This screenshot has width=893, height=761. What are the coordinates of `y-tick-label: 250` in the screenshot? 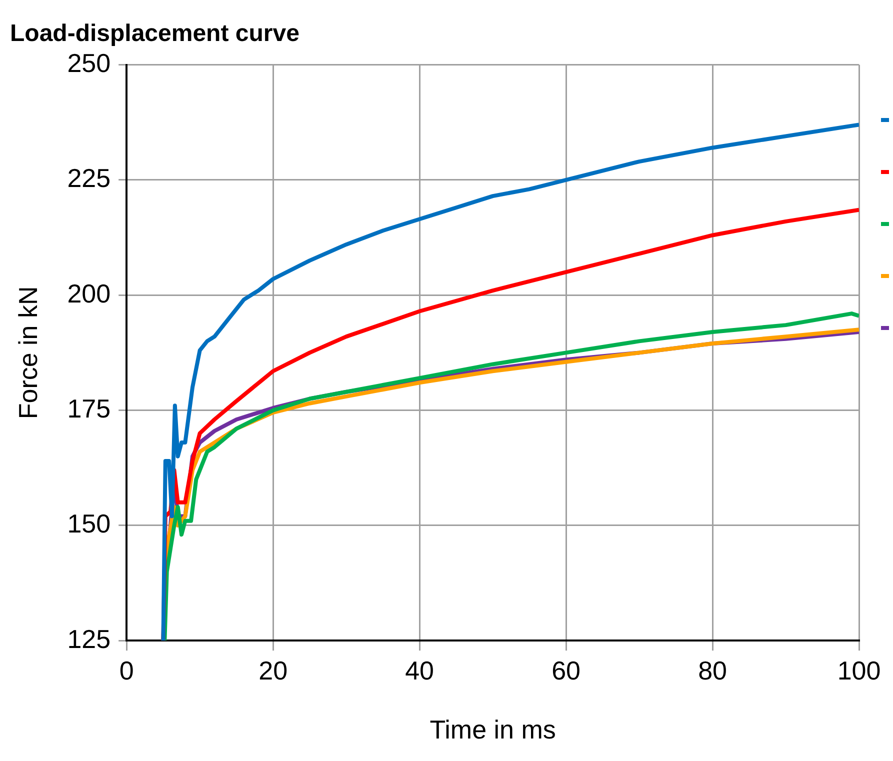 It's located at (89, 63).